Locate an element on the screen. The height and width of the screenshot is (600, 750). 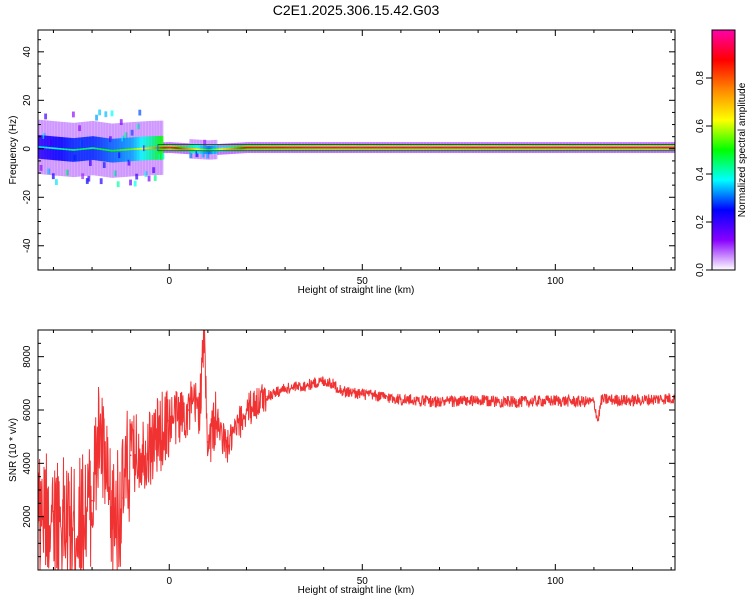
y-tick-label: 8000 is located at coordinates (27, 356).